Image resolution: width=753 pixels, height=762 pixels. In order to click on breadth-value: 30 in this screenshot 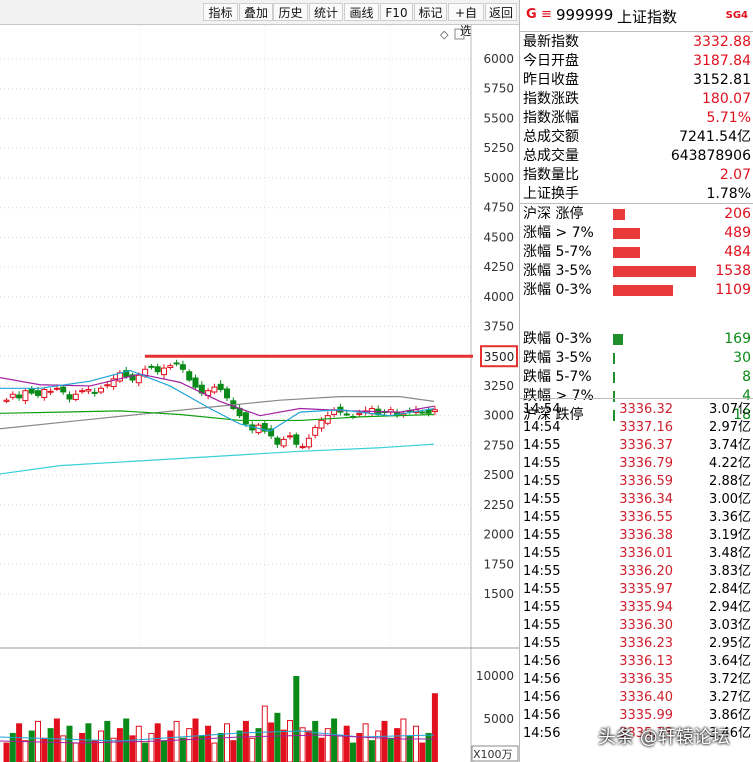, I will do `click(742, 358)`.